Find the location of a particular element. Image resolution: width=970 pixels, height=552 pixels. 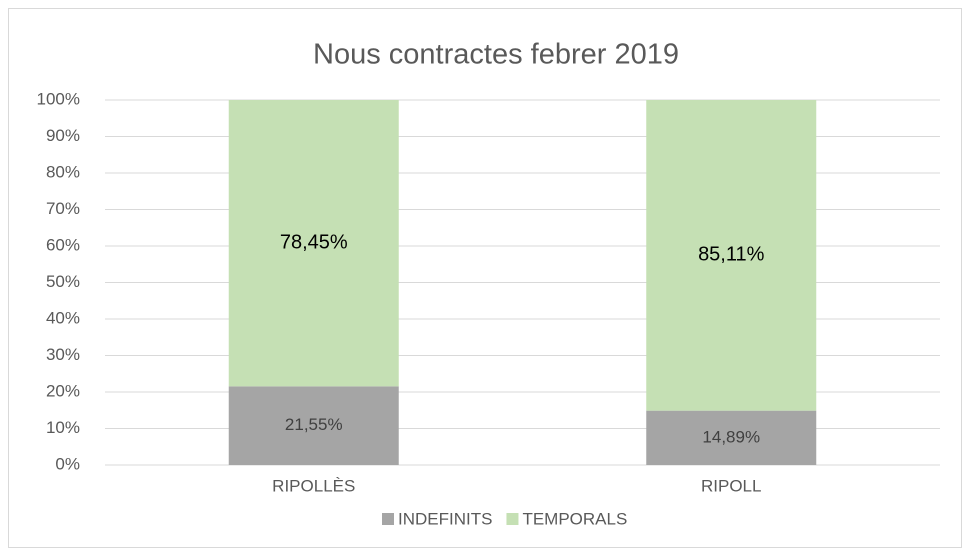

y-tick-label: 10% is located at coordinates (63, 427).